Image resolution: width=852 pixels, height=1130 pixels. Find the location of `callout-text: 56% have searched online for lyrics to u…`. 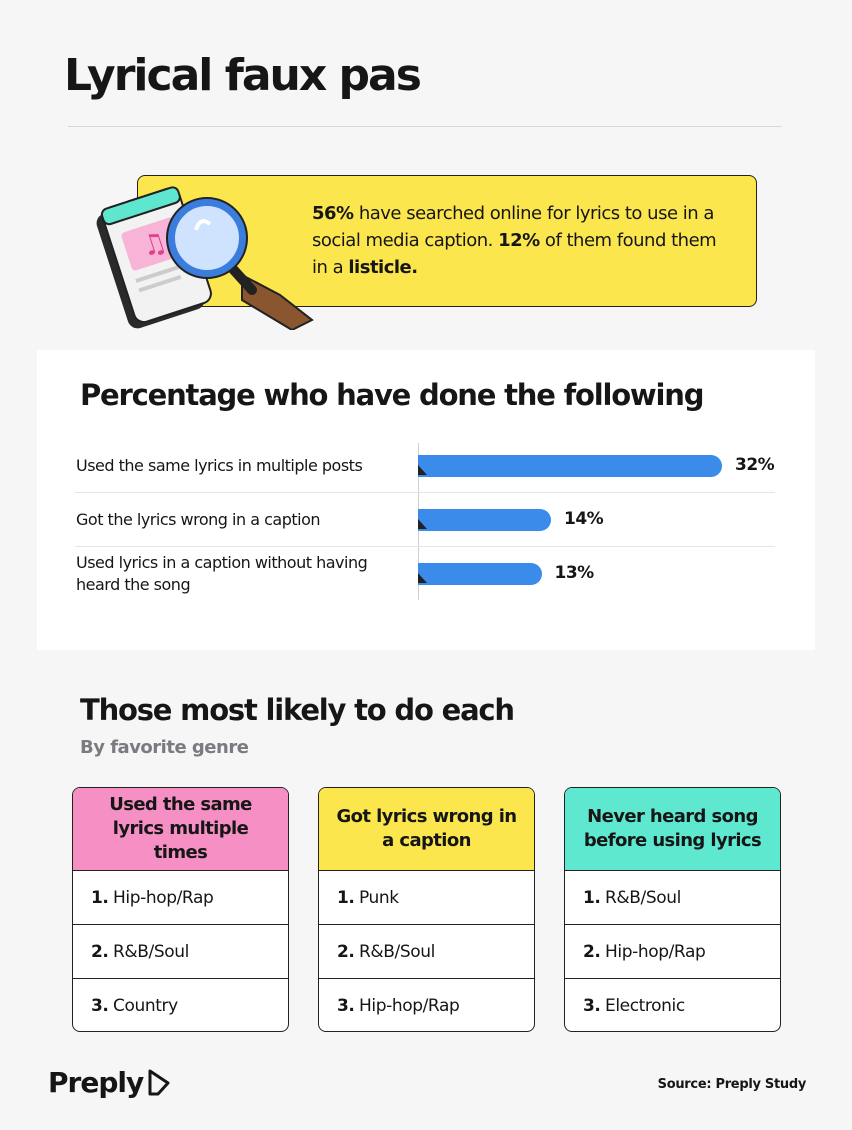

callout-text: 56% have searched online for lyrics to u… is located at coordinates (522, 240).